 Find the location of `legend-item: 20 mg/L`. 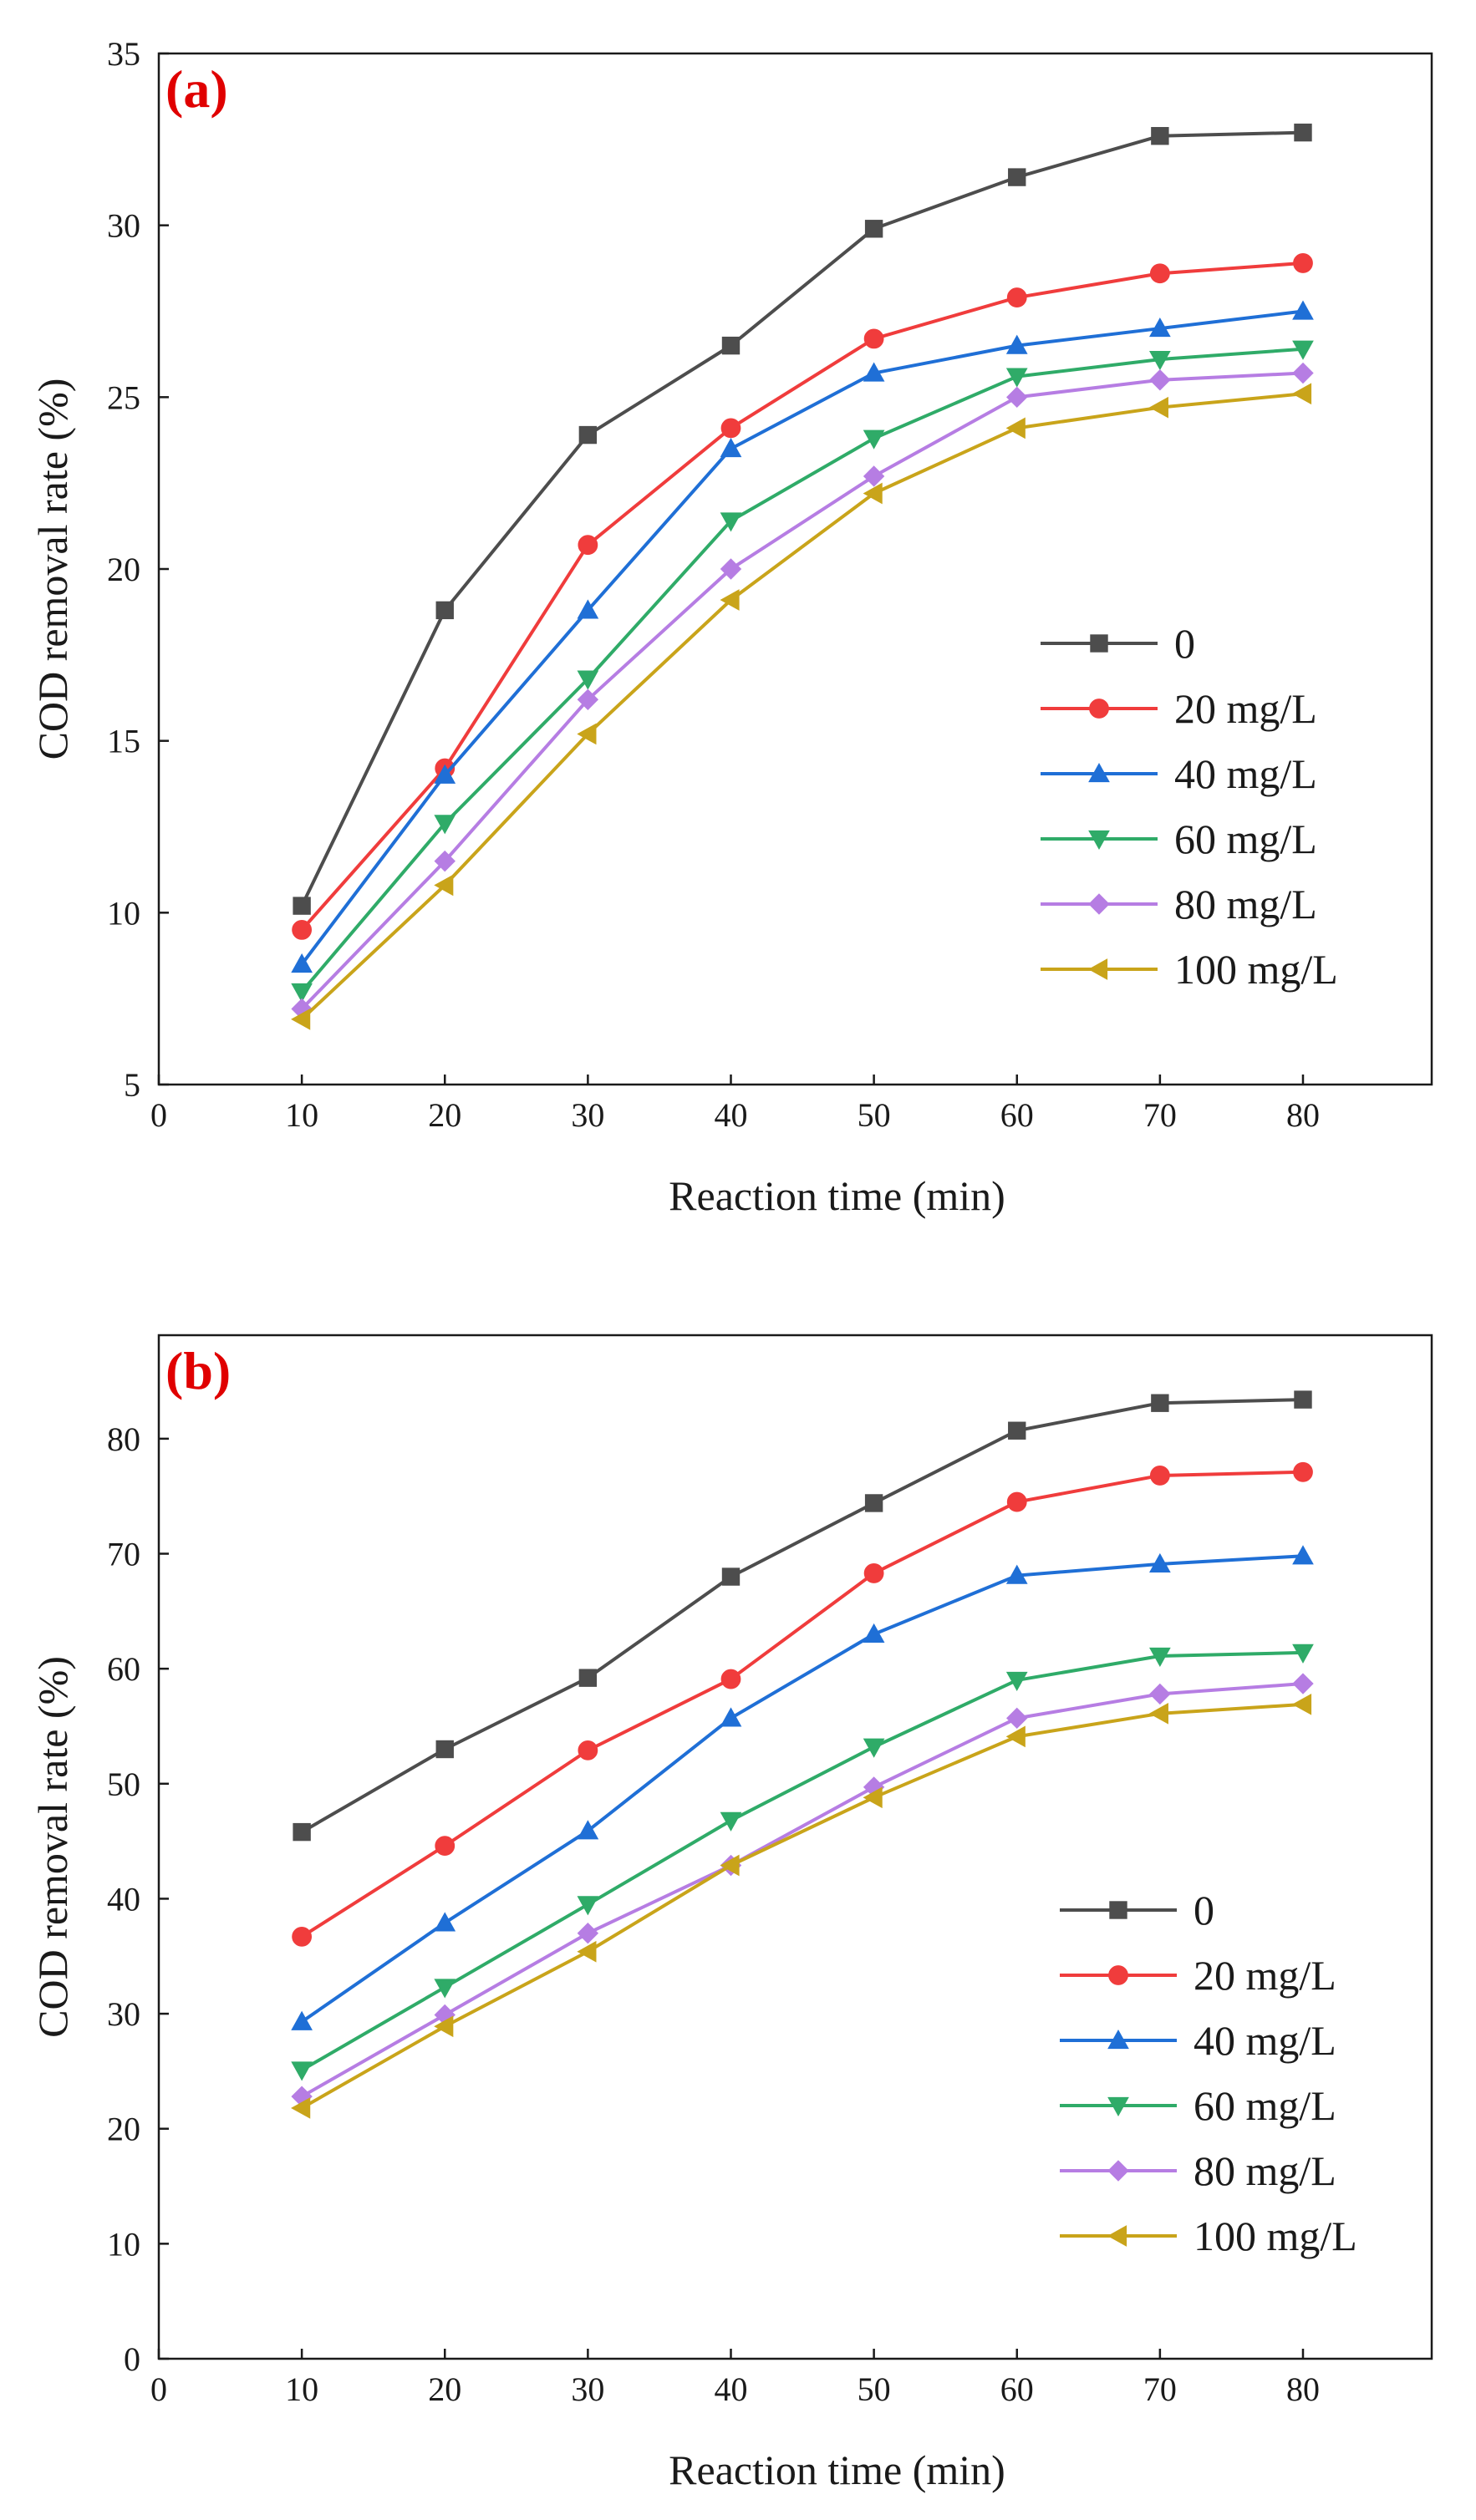

legend-item: 20 mg/L is located at coordinates (1198, 1975).